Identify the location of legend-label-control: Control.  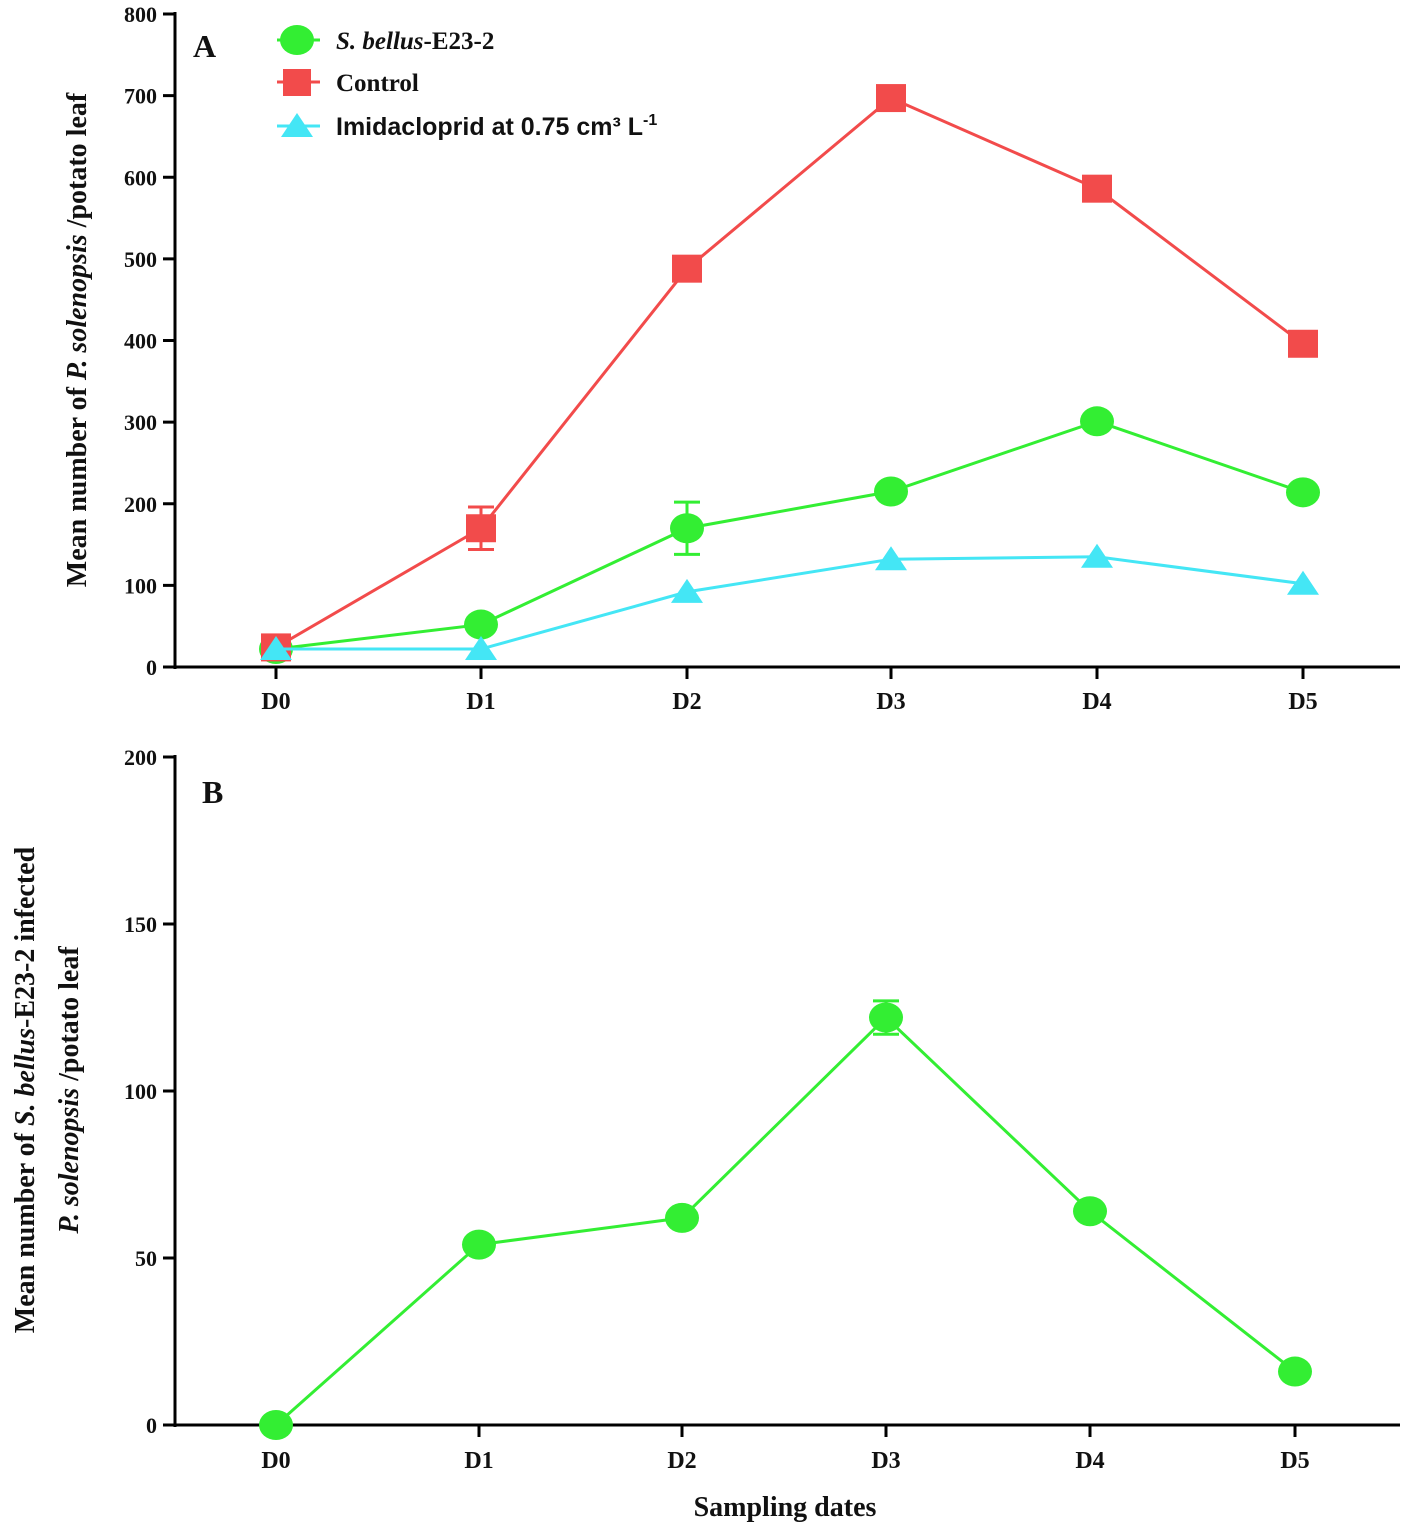
(377, 83).